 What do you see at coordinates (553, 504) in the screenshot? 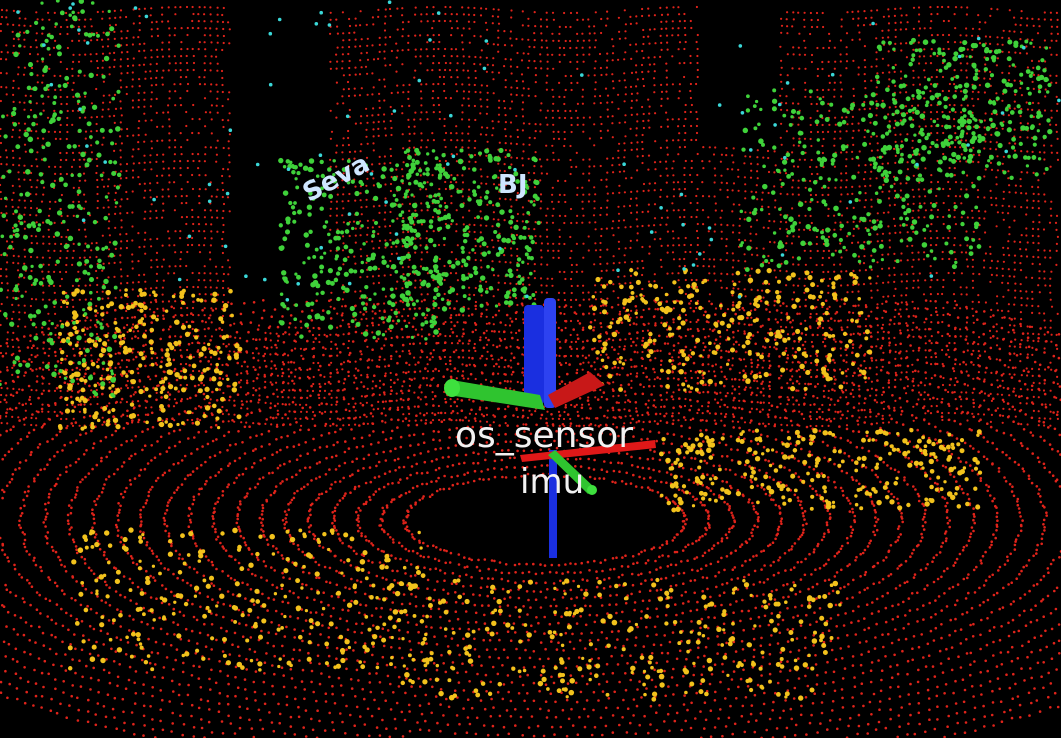
I see `imu-z-axis` at bounding box center [553, 504].